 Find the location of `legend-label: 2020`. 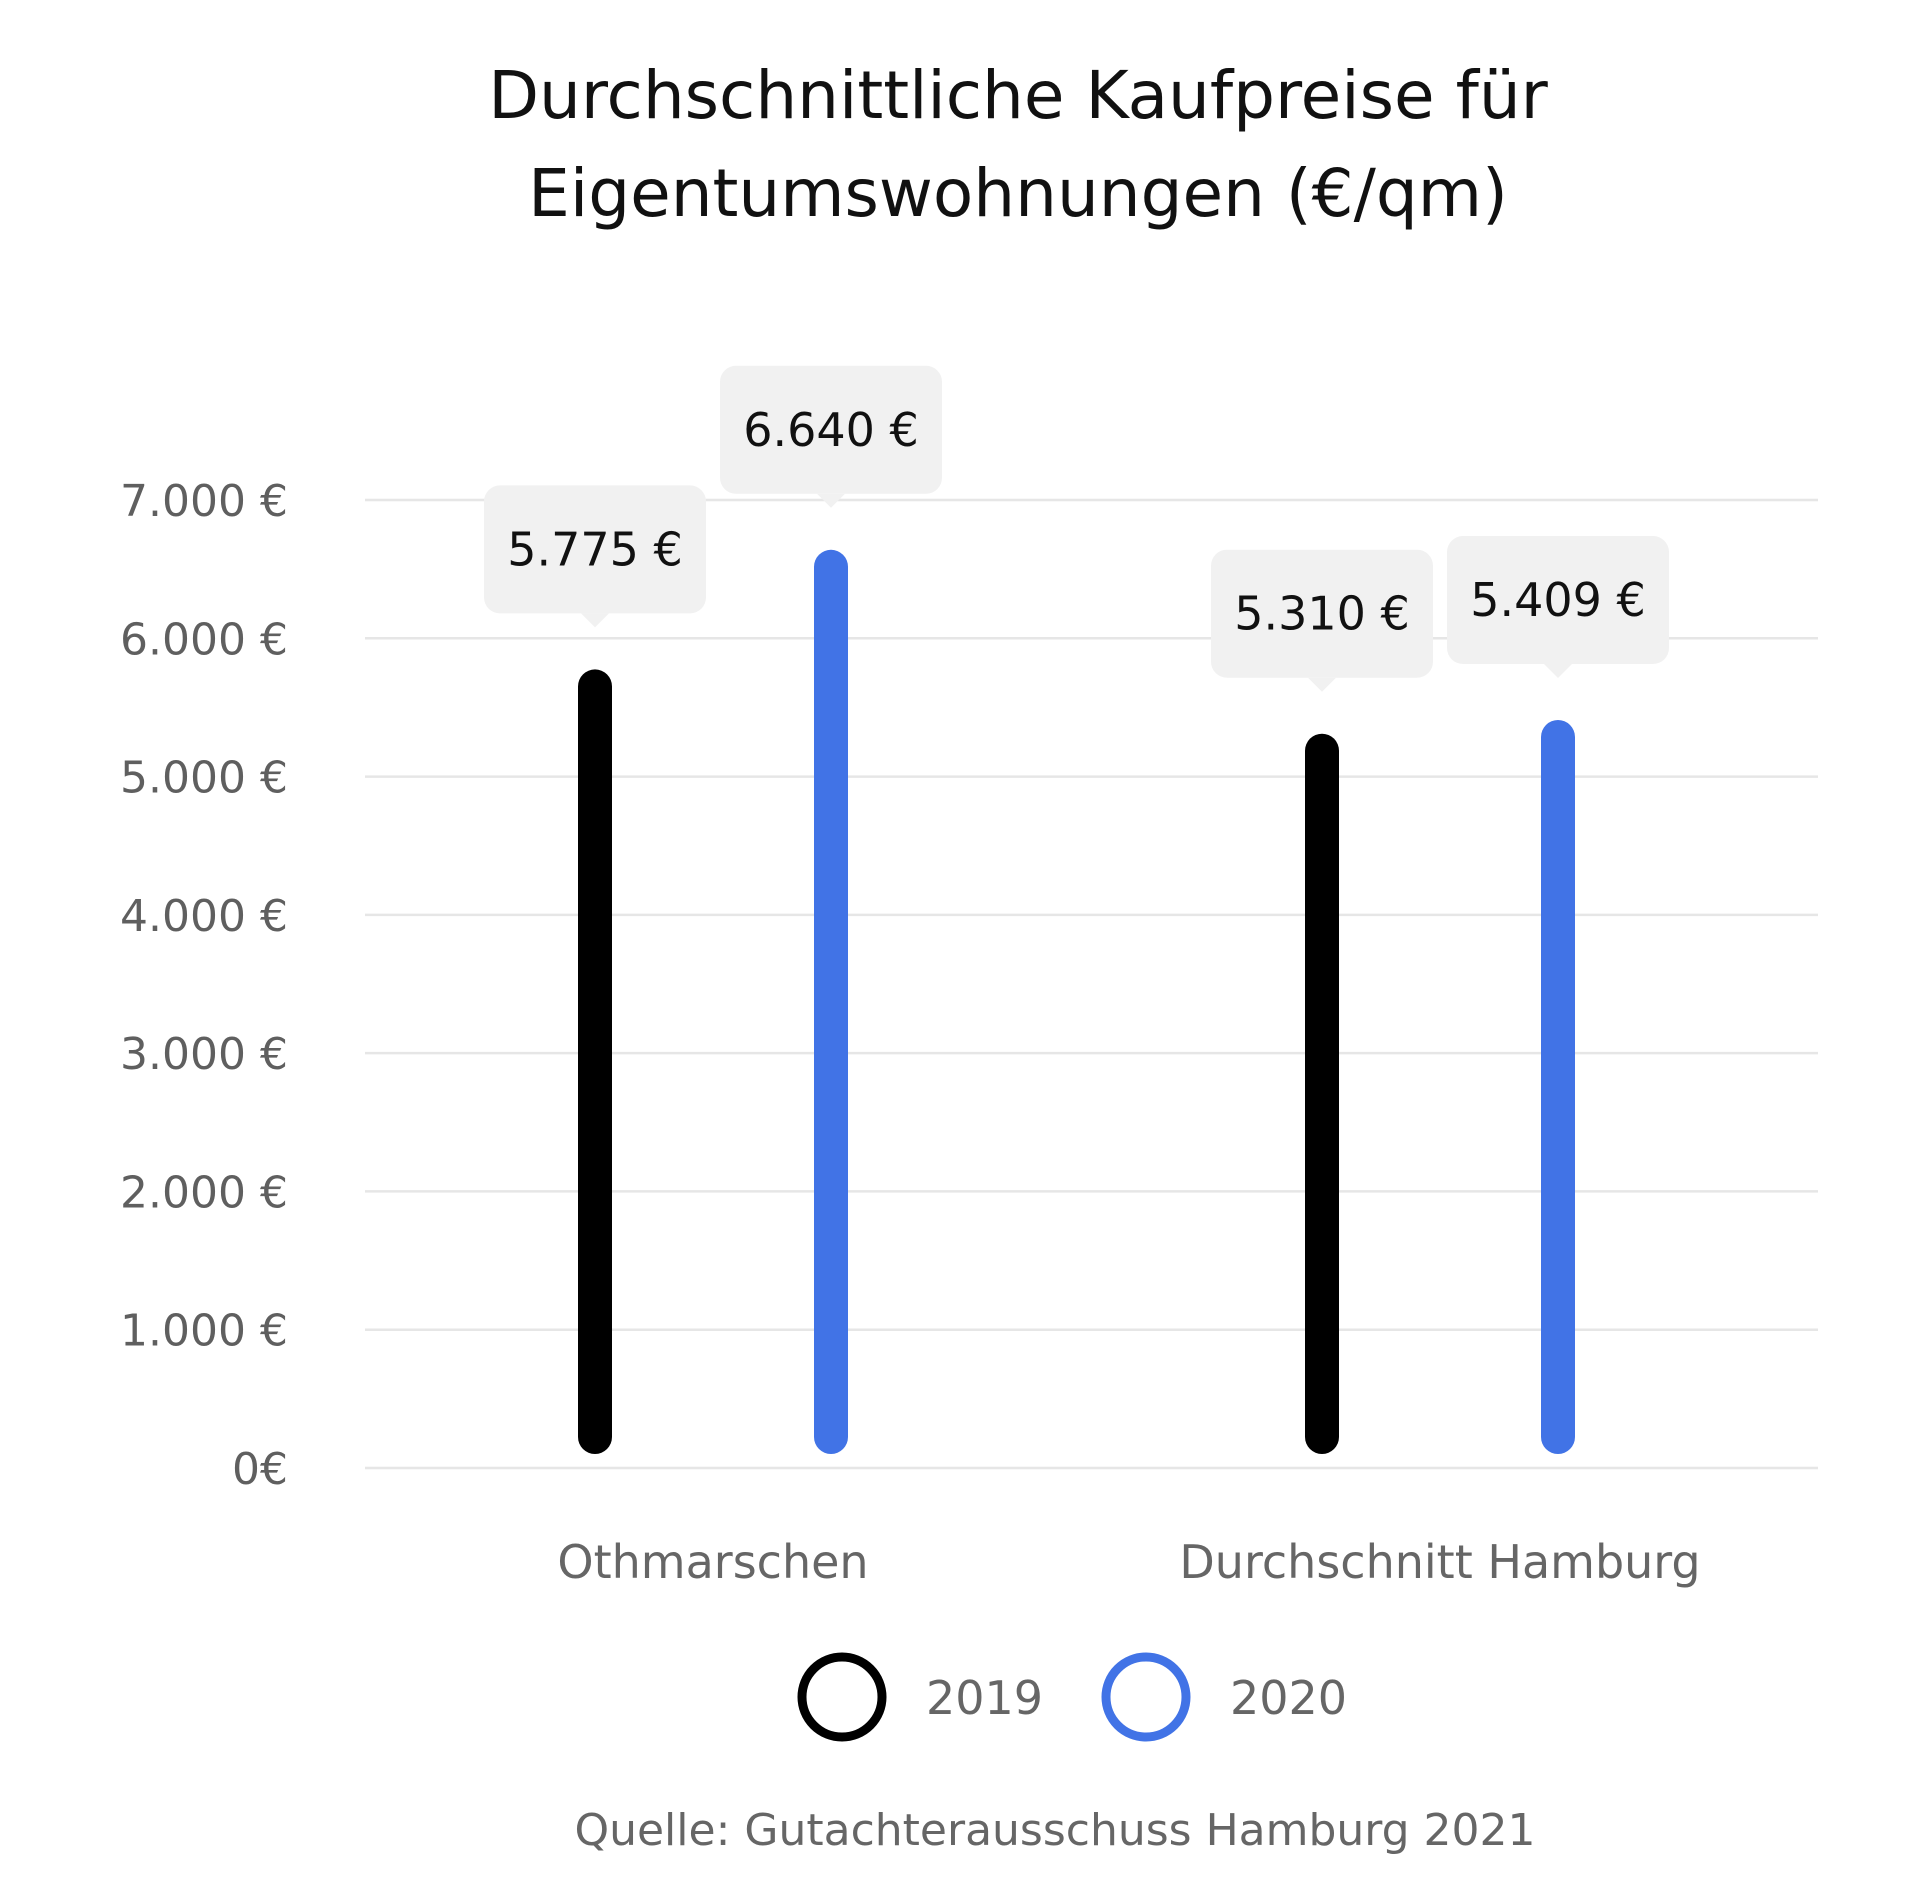

legend-label: 2020 is located at coordinates (1288, 1698).